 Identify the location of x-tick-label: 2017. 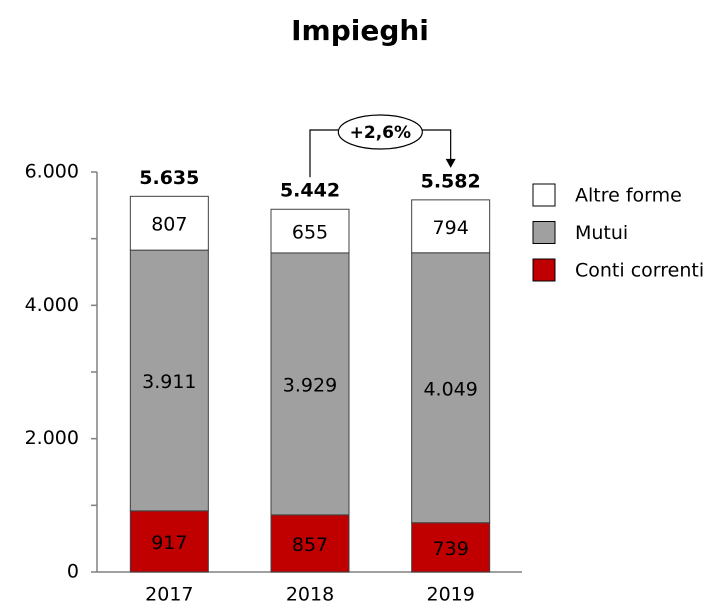
(169, 595).